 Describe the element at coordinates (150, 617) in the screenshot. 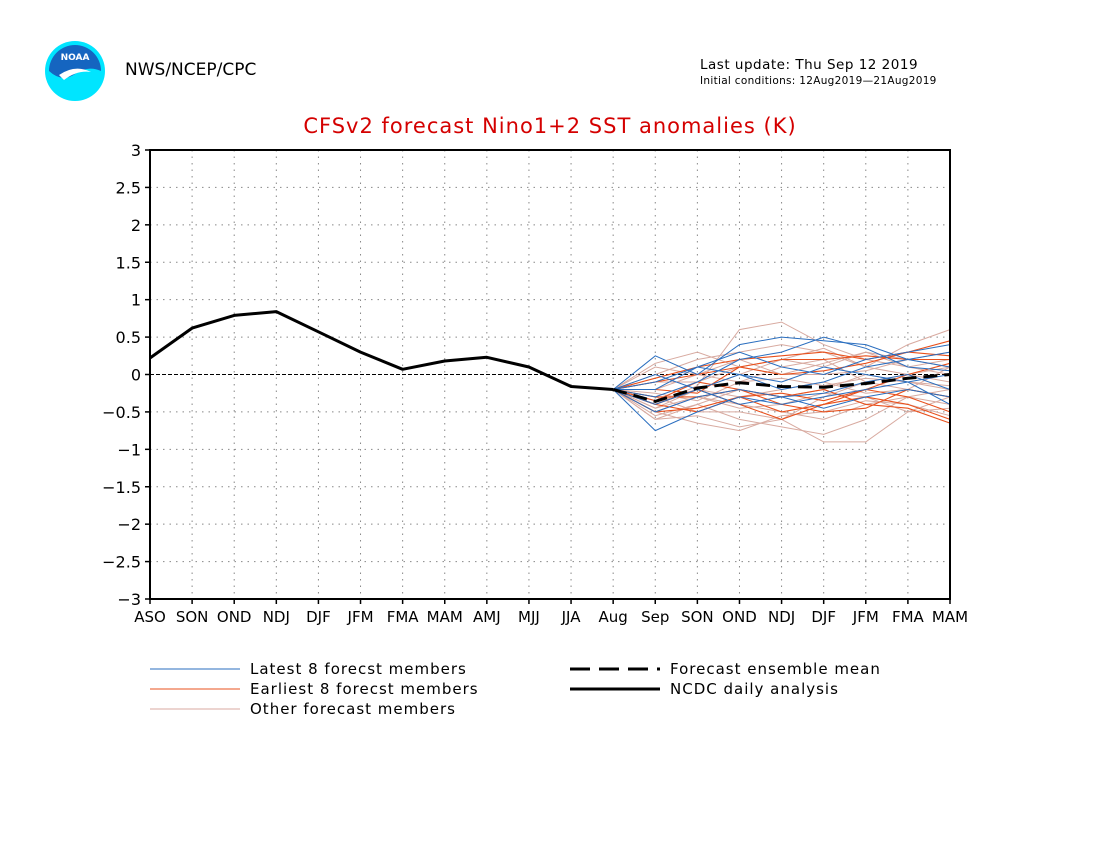

I see `x-tick-label: ASO` at that location.